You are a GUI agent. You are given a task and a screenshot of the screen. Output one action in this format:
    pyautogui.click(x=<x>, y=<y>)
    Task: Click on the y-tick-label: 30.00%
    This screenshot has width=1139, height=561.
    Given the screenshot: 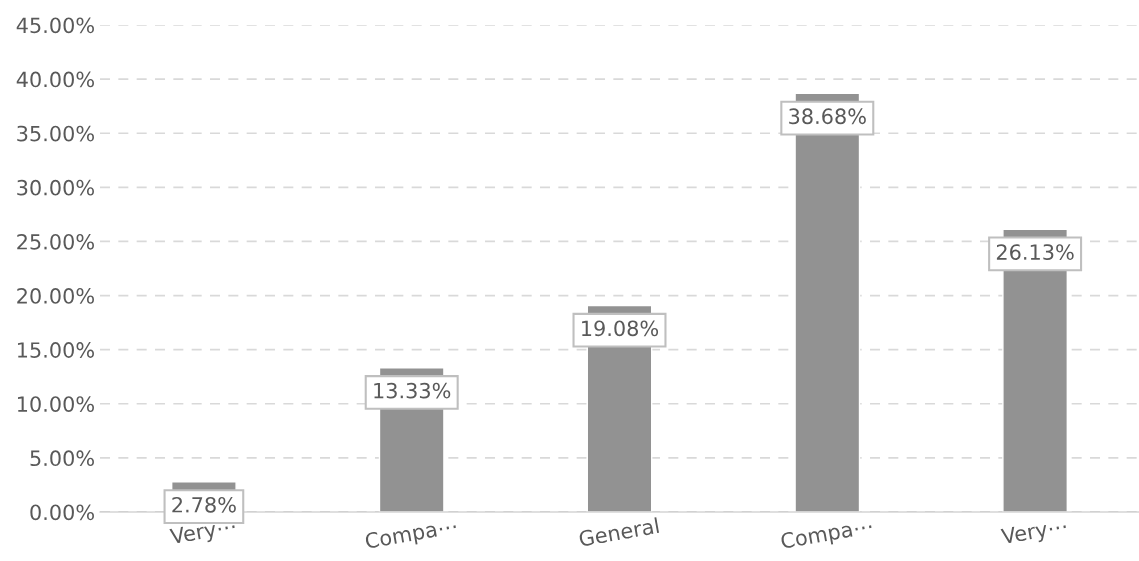 What is the action you would take?
    pyautogui.click(x=55, y=187)
    